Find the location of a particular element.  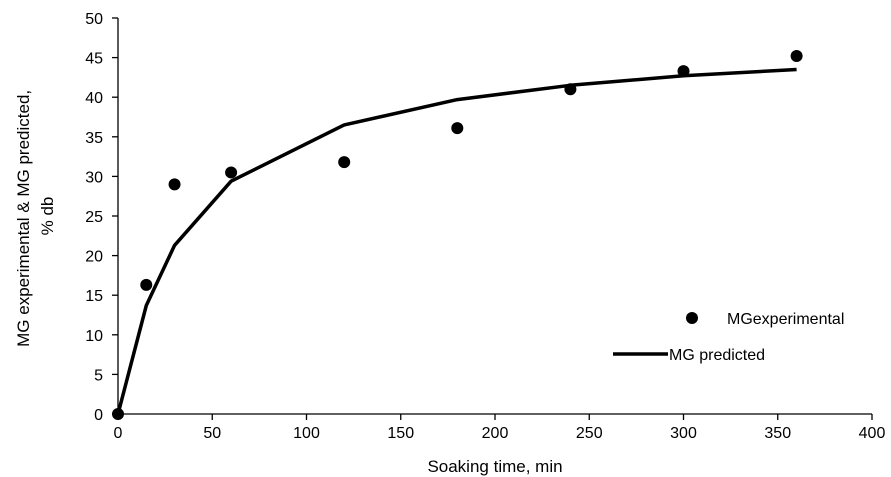

x-tick-label: 300 is located at coordinates (683, 433).